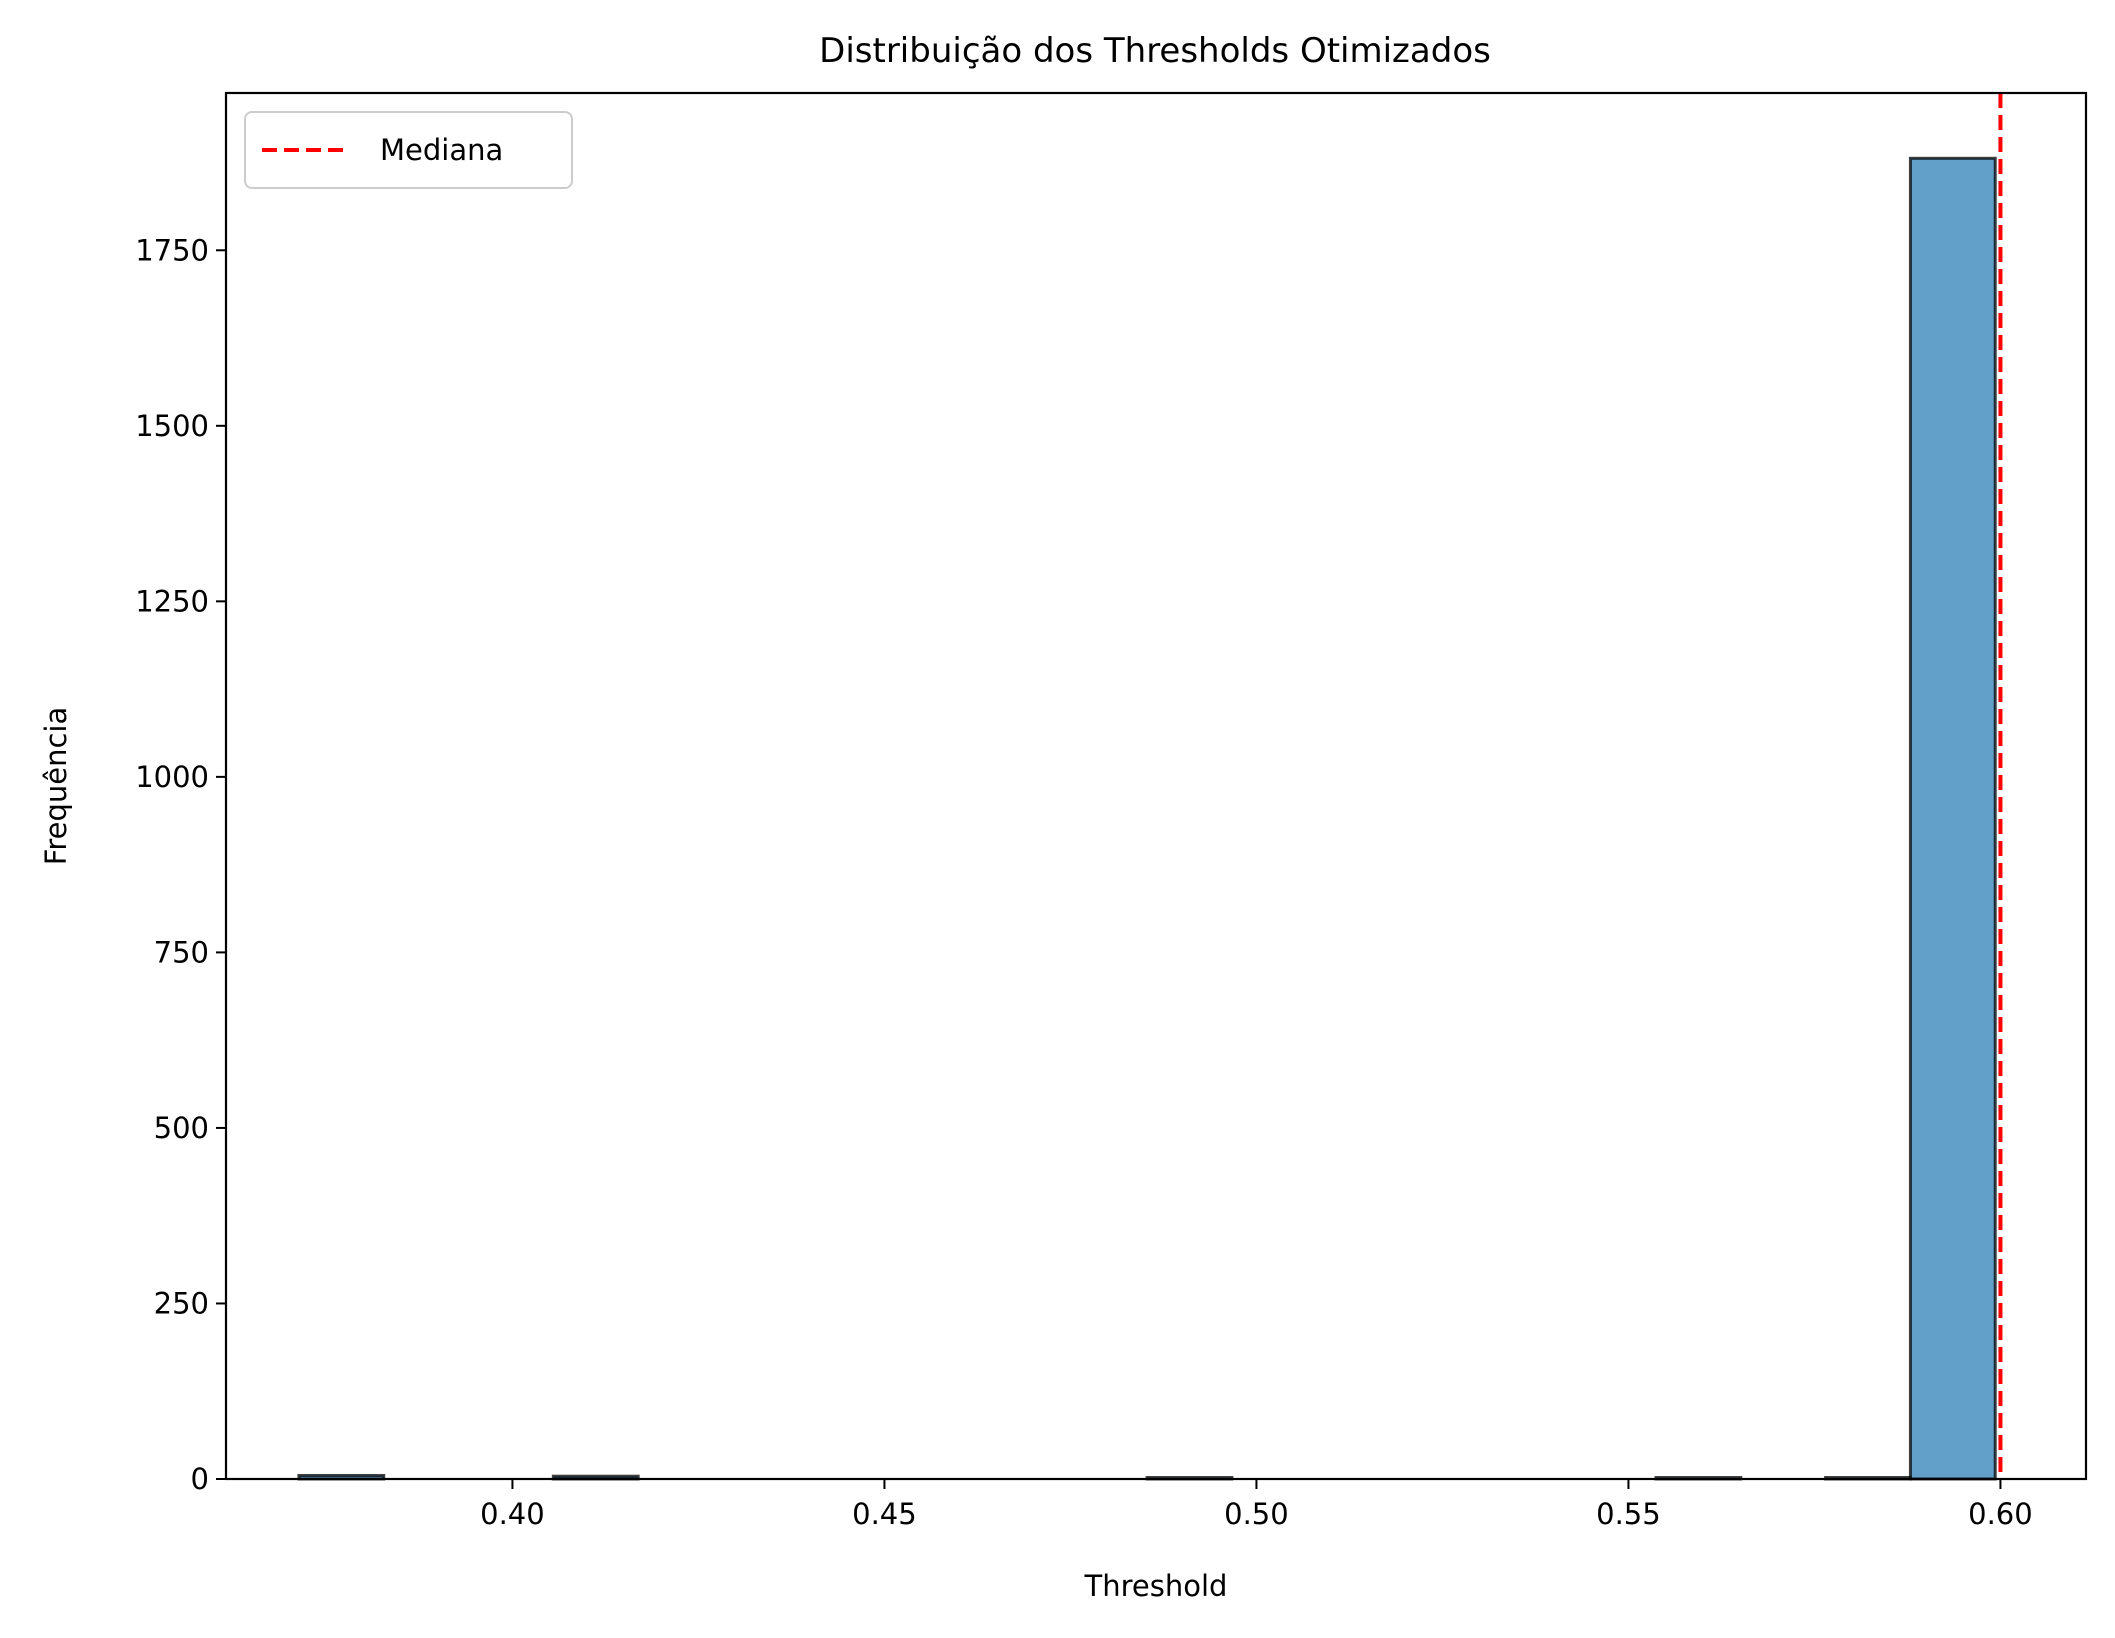 The image size is (2115, 1638). Describe the element at coordinates (181, 1128) in the screenshot. I see `y-tick-label: 500` at that location.